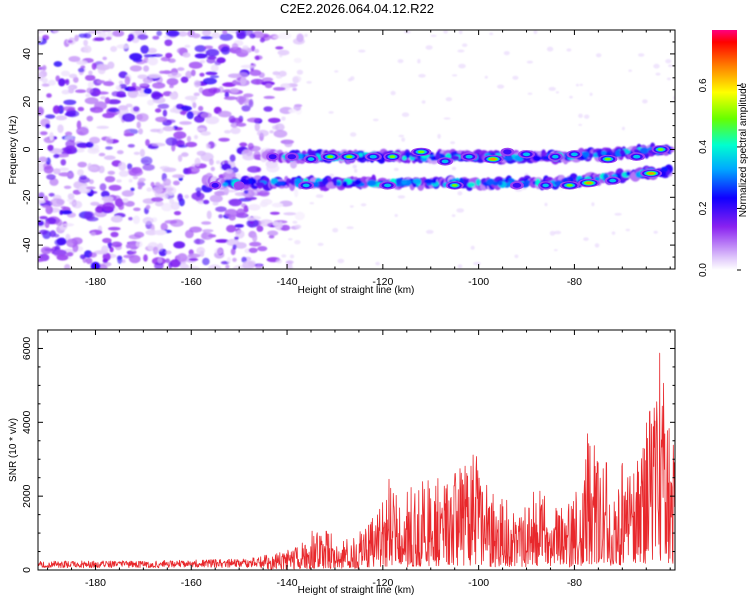 This screenshot has height=600, width=750. I want to click on x-tick-label: -180, so click(95, 583).